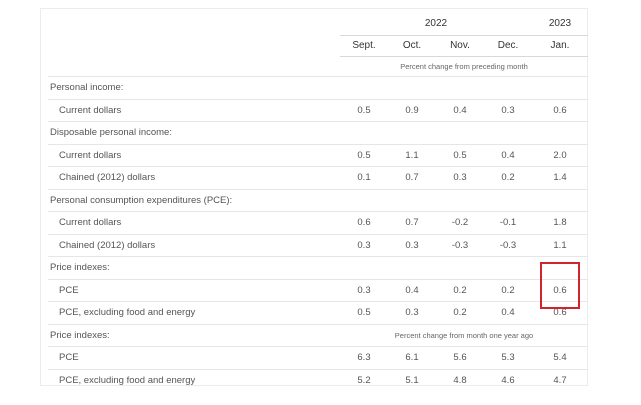  Describe the element at coordinates (460, 222) in the screenshot. I see `value-cell: -0.2` at that location.